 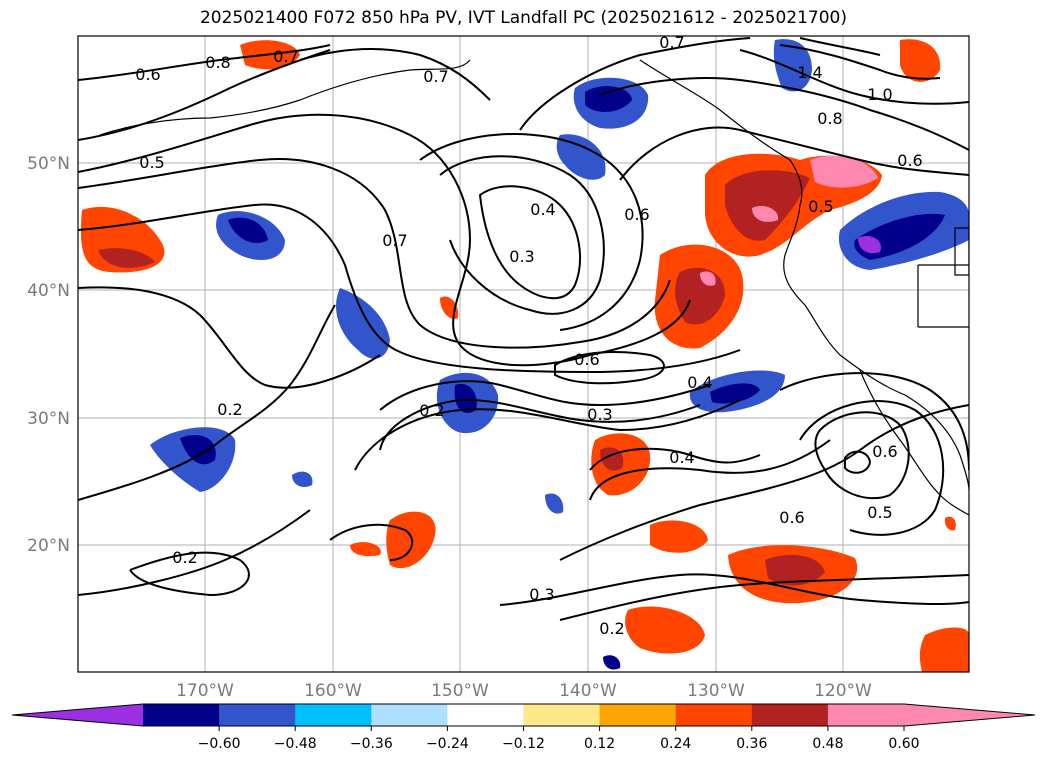 What do you see at coordinates (879, 94) in the screenshot?
I see `contour-label: 1.0` at bounding box center [879, 94].